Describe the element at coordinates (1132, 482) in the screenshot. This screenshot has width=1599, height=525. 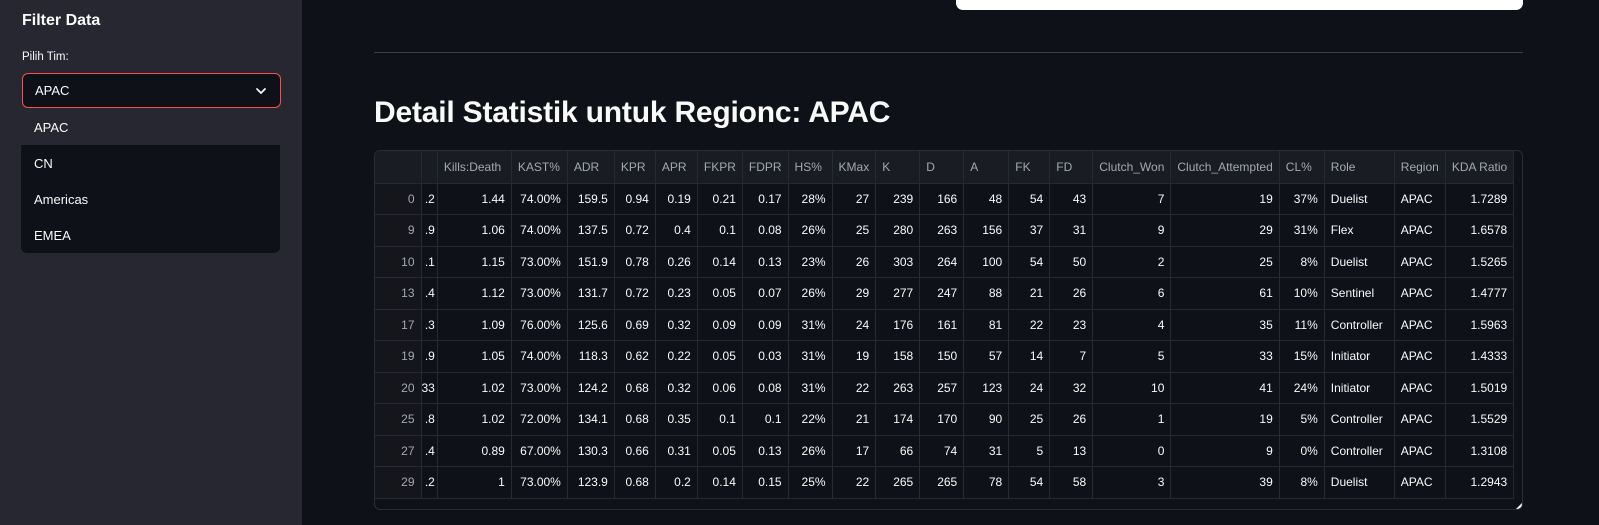
I see `table-cell: 3` at that location.